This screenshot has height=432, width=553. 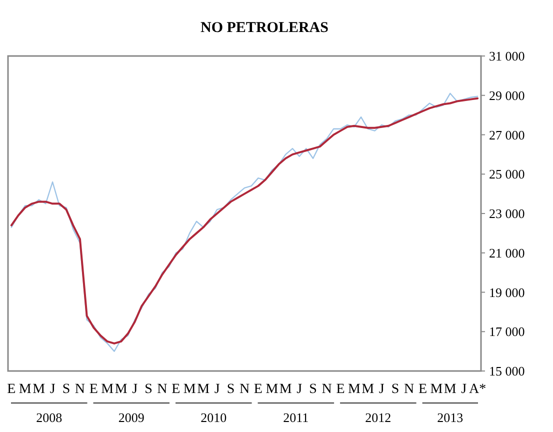 I want to click on text: 2008, so click(x=49, y=417).